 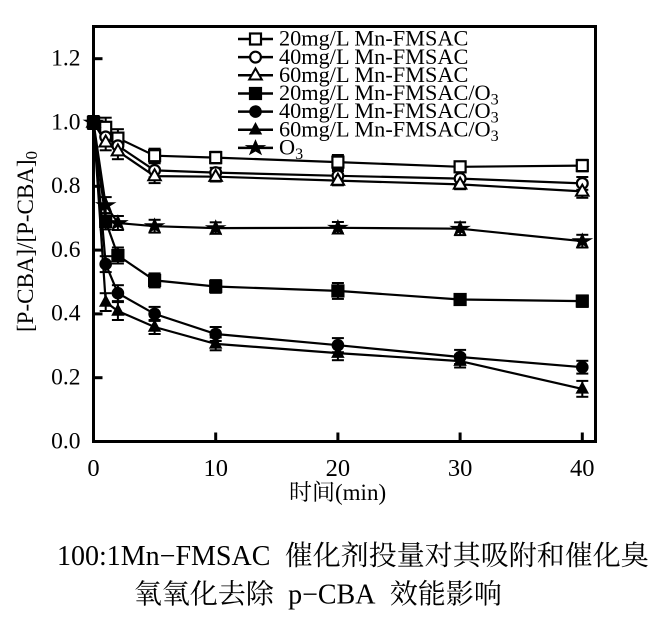 What do you see at coordinates (332, 595) in the screenshot?
I see `svg-text: p−CBA` at bounding box center [332, 595].